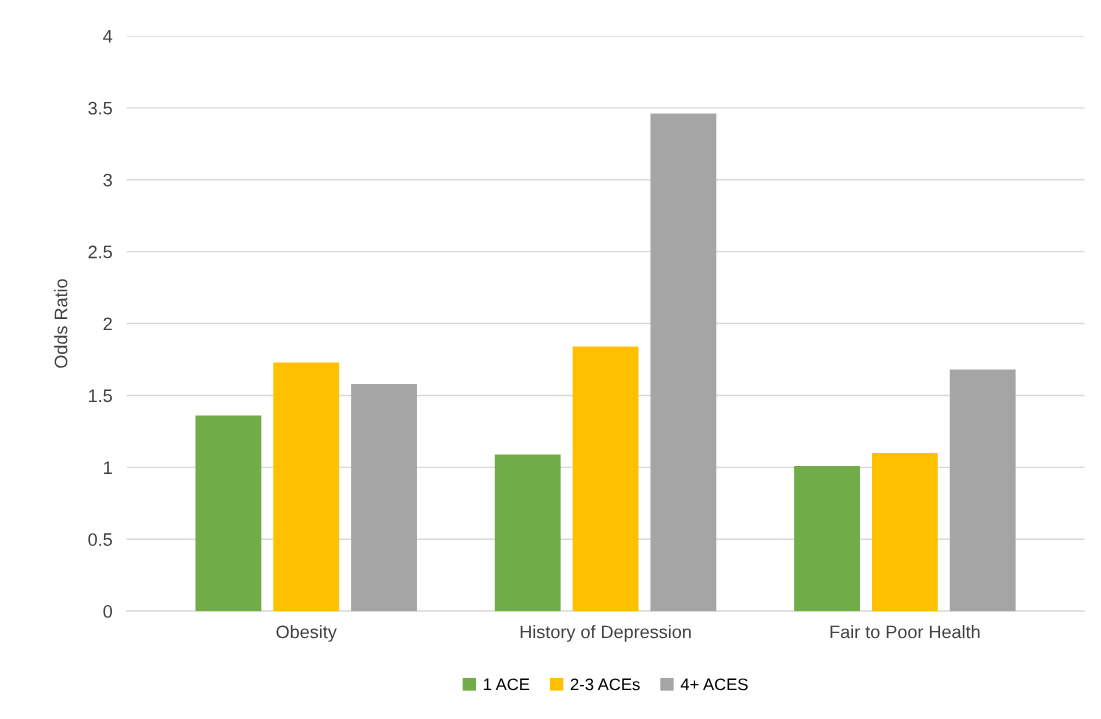  I want to click on x-tick-label: History of Depression, so click(605, 633).